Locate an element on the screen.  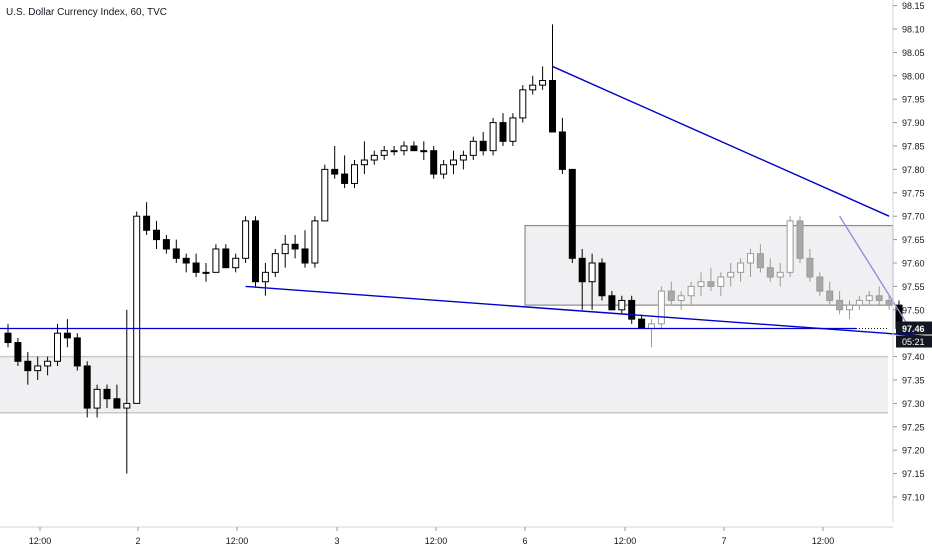
countdown-label: 05:21 is located at coordinates (913, 342).